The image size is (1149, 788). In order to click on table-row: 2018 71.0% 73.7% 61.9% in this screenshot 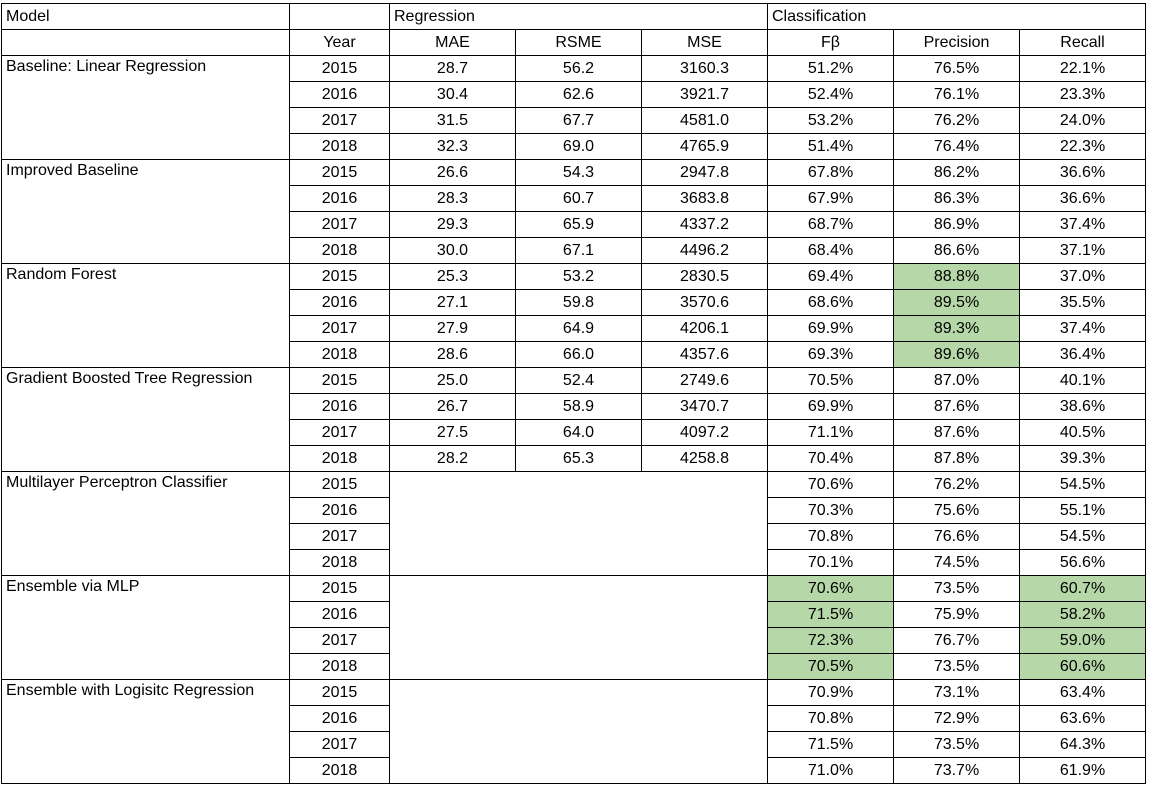, I will do `click(574, 770)`.